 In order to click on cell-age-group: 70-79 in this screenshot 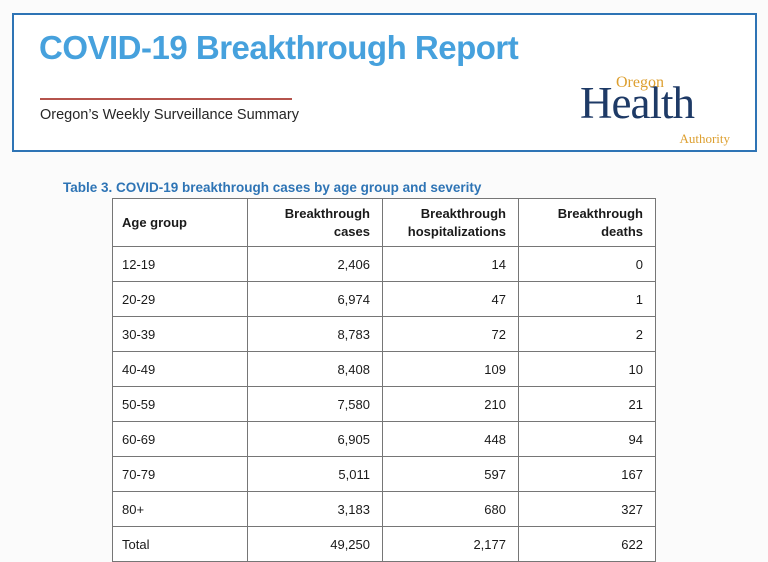, I will do `click(180, 474)`.